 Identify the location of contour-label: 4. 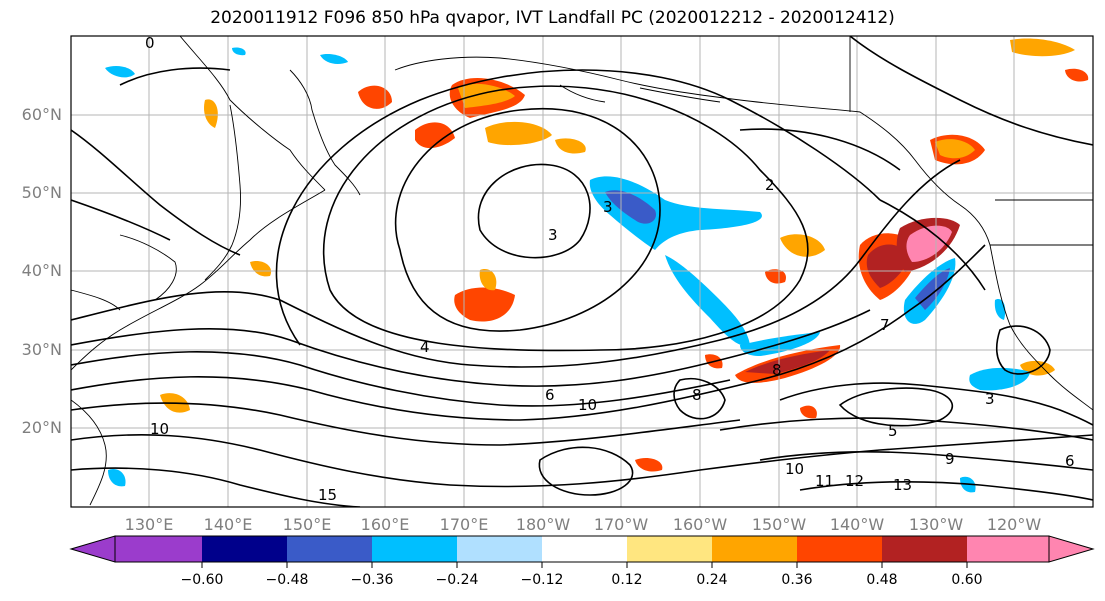
(425, 347).